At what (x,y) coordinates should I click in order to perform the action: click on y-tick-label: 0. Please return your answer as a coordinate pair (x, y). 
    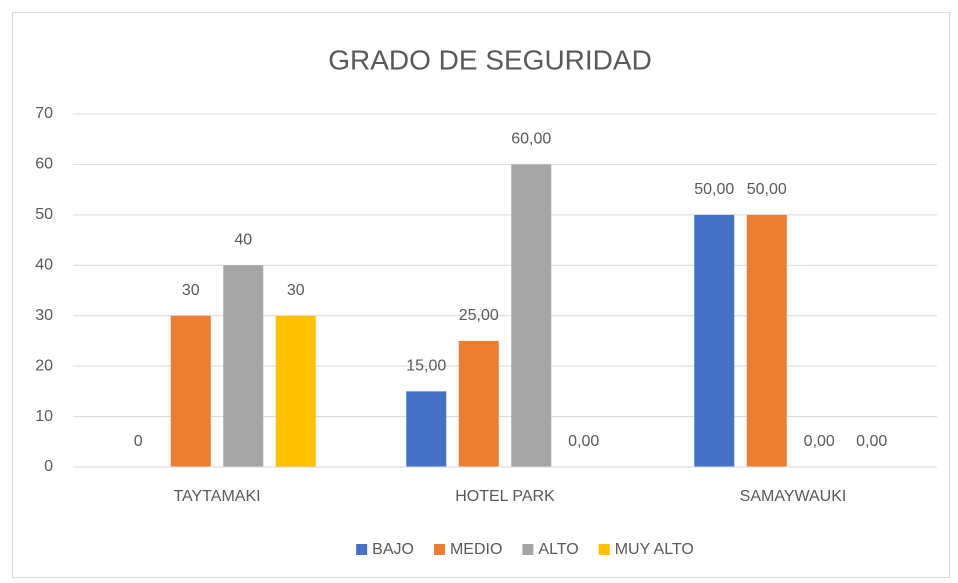
    Looking at the image, I should click on (48, 466).